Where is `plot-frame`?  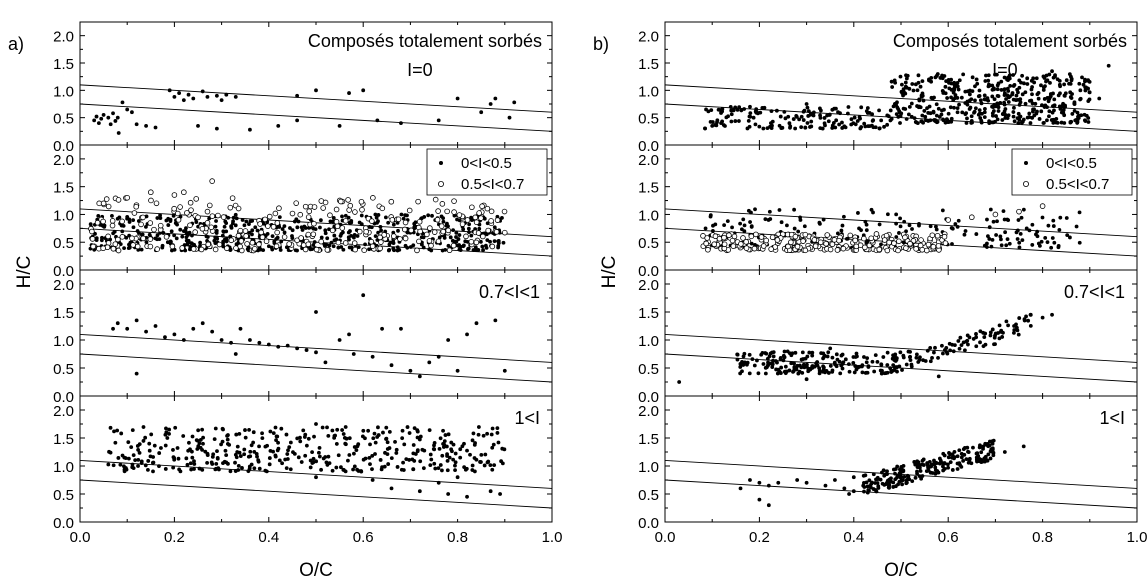 plot-frame is located at coordinates (316, 459).